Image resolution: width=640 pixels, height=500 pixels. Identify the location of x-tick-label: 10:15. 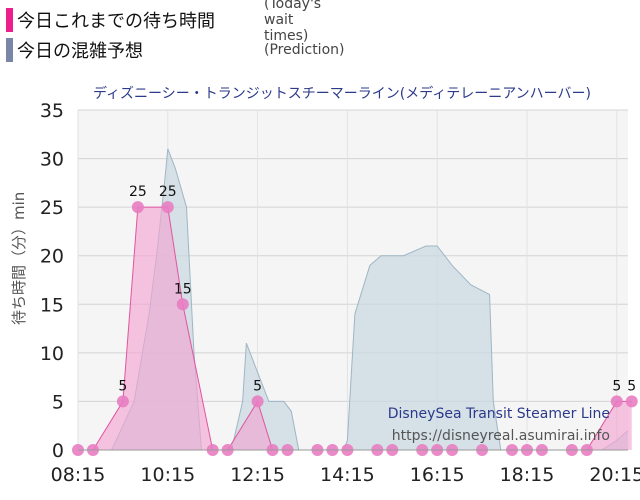
(167, 475).